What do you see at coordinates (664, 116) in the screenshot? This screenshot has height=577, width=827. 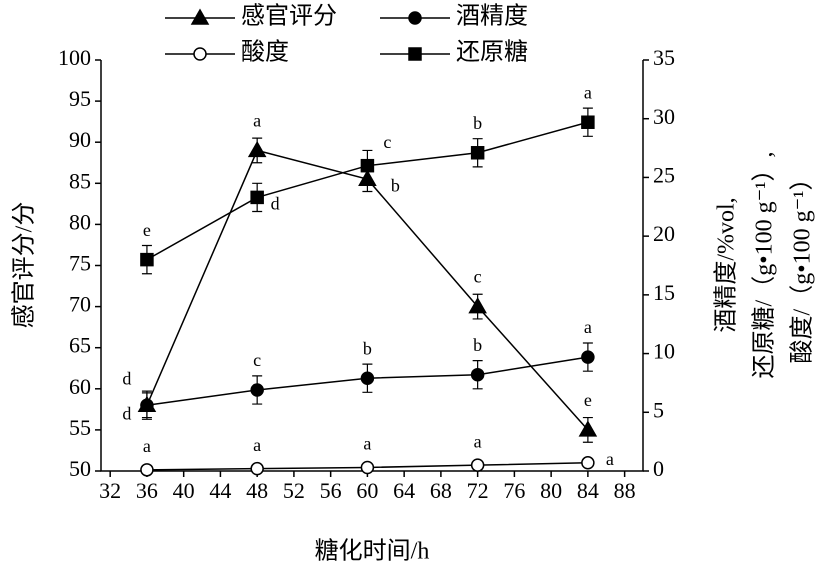 I see `y2-tick-label: 30` at bounding box center [664, 116].